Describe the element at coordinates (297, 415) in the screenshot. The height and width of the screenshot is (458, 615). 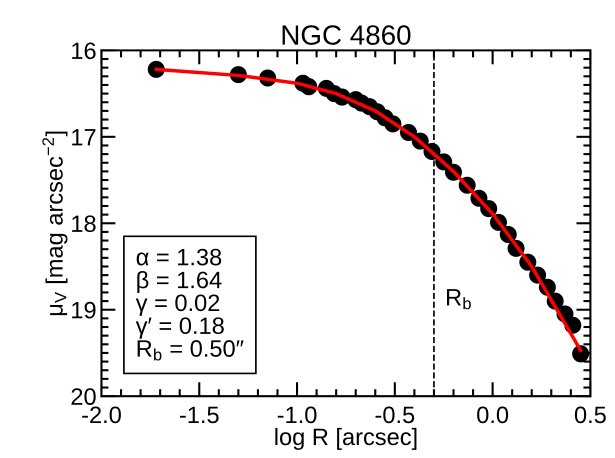
I see `x-tick-label: -1.0` at that location.